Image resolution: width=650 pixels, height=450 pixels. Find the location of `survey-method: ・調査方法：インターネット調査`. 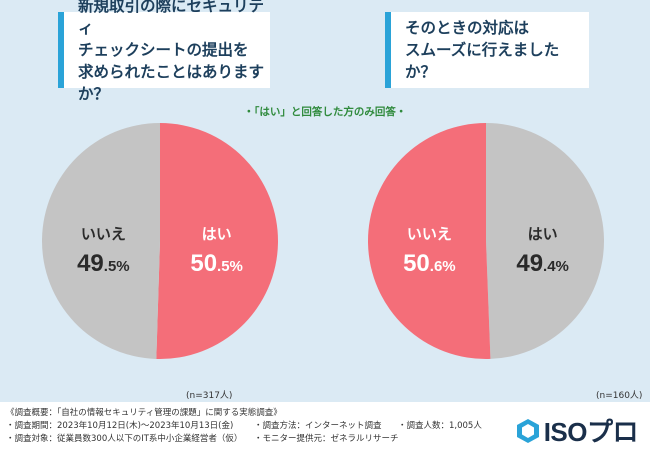

survey-method: ・調査方法：インターネット調査 is located at coordinates (318, 426).